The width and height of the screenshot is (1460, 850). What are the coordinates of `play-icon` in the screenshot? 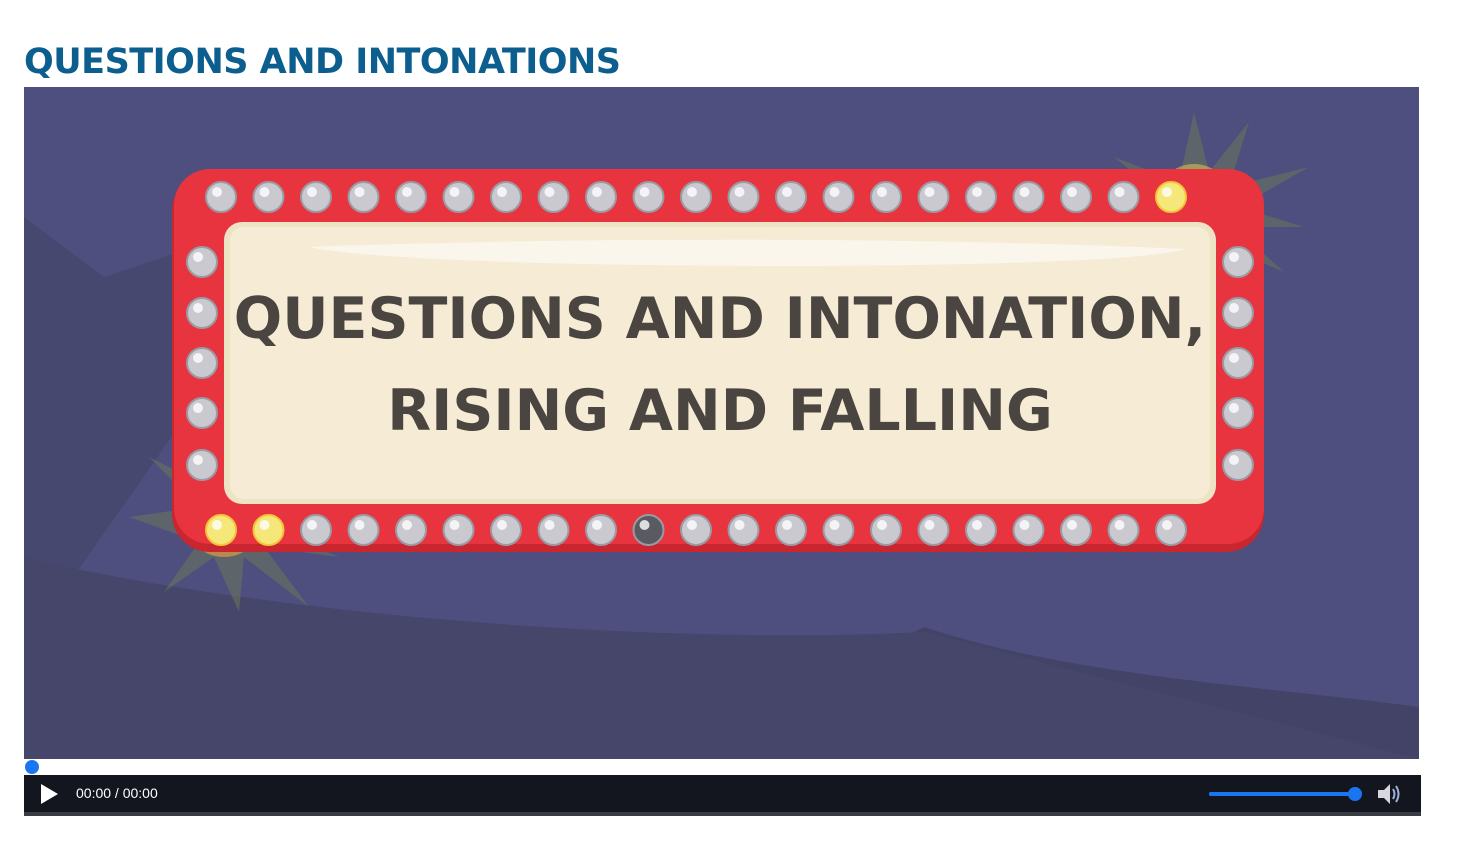 It's located at (49, 794).